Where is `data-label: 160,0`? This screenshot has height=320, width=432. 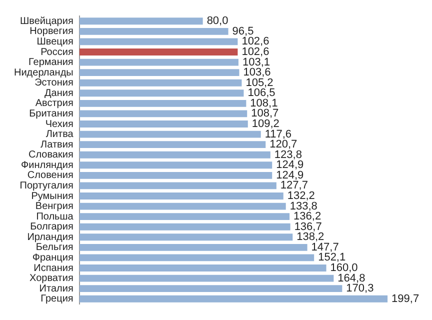
data-label: 160,0 is located at coordinates (344, 268).